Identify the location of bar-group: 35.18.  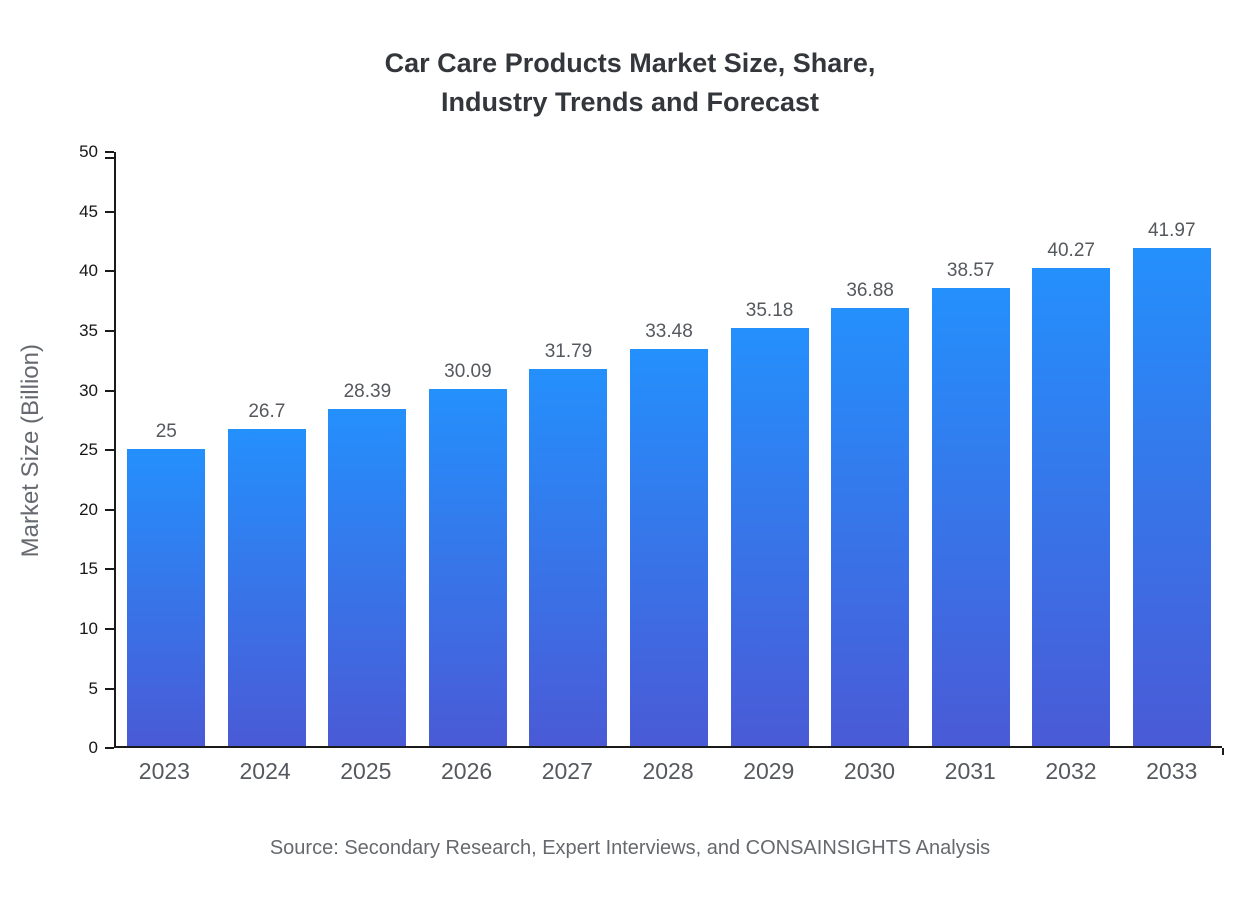
(769, 449).